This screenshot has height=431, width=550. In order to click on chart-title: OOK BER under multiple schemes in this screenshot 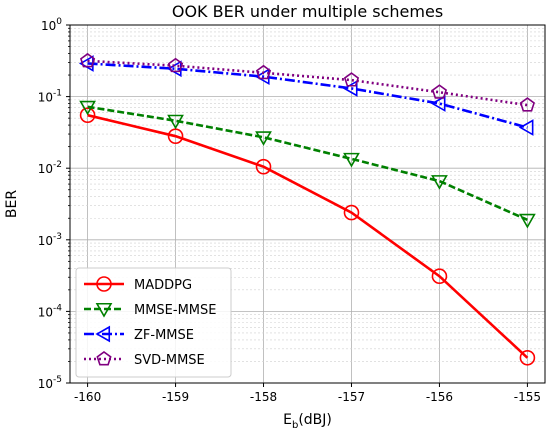, I will do `click(307, 11)`.